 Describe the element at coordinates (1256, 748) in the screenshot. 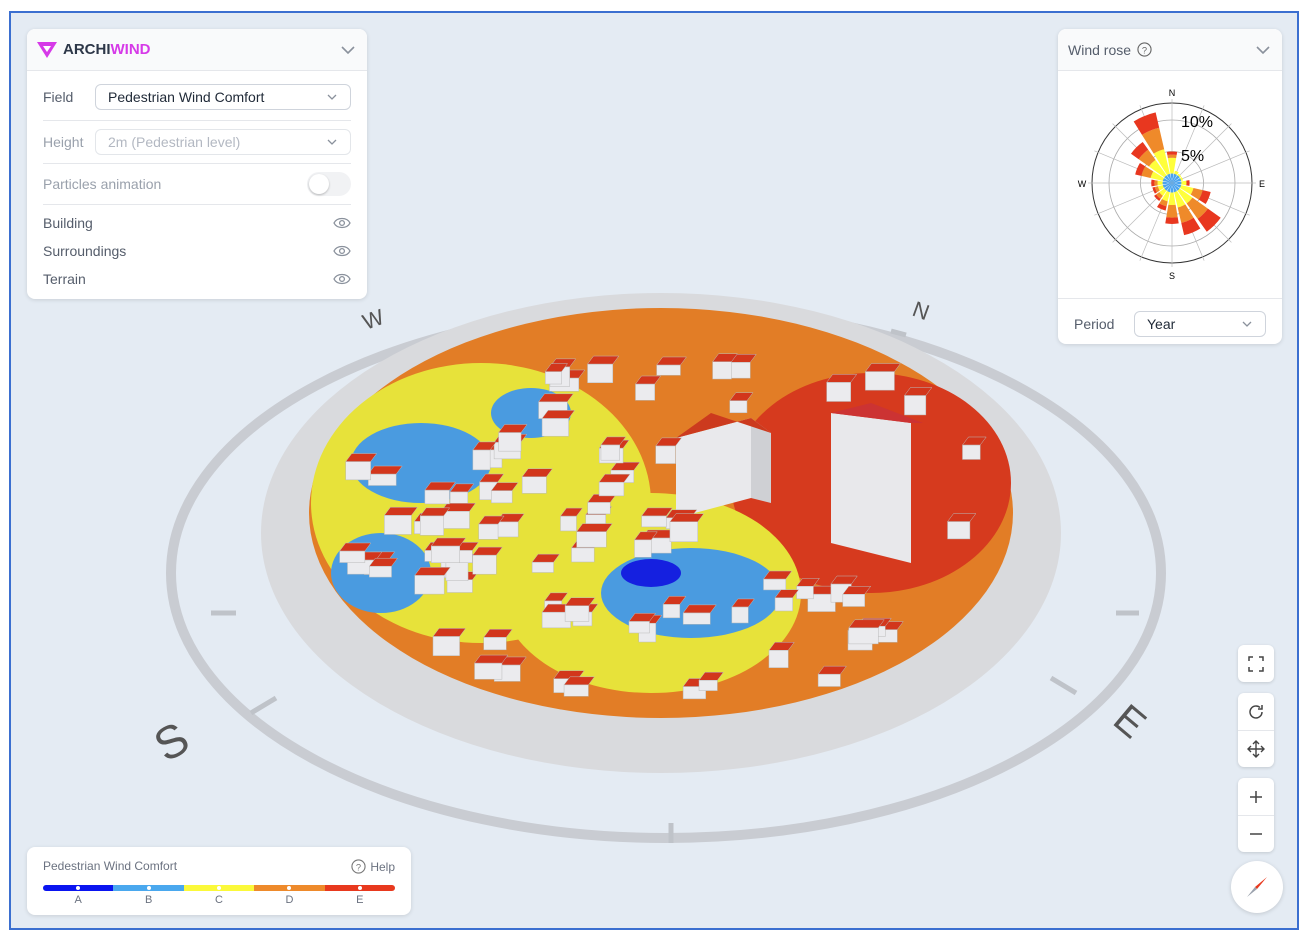

I see `pan-button` at that location.